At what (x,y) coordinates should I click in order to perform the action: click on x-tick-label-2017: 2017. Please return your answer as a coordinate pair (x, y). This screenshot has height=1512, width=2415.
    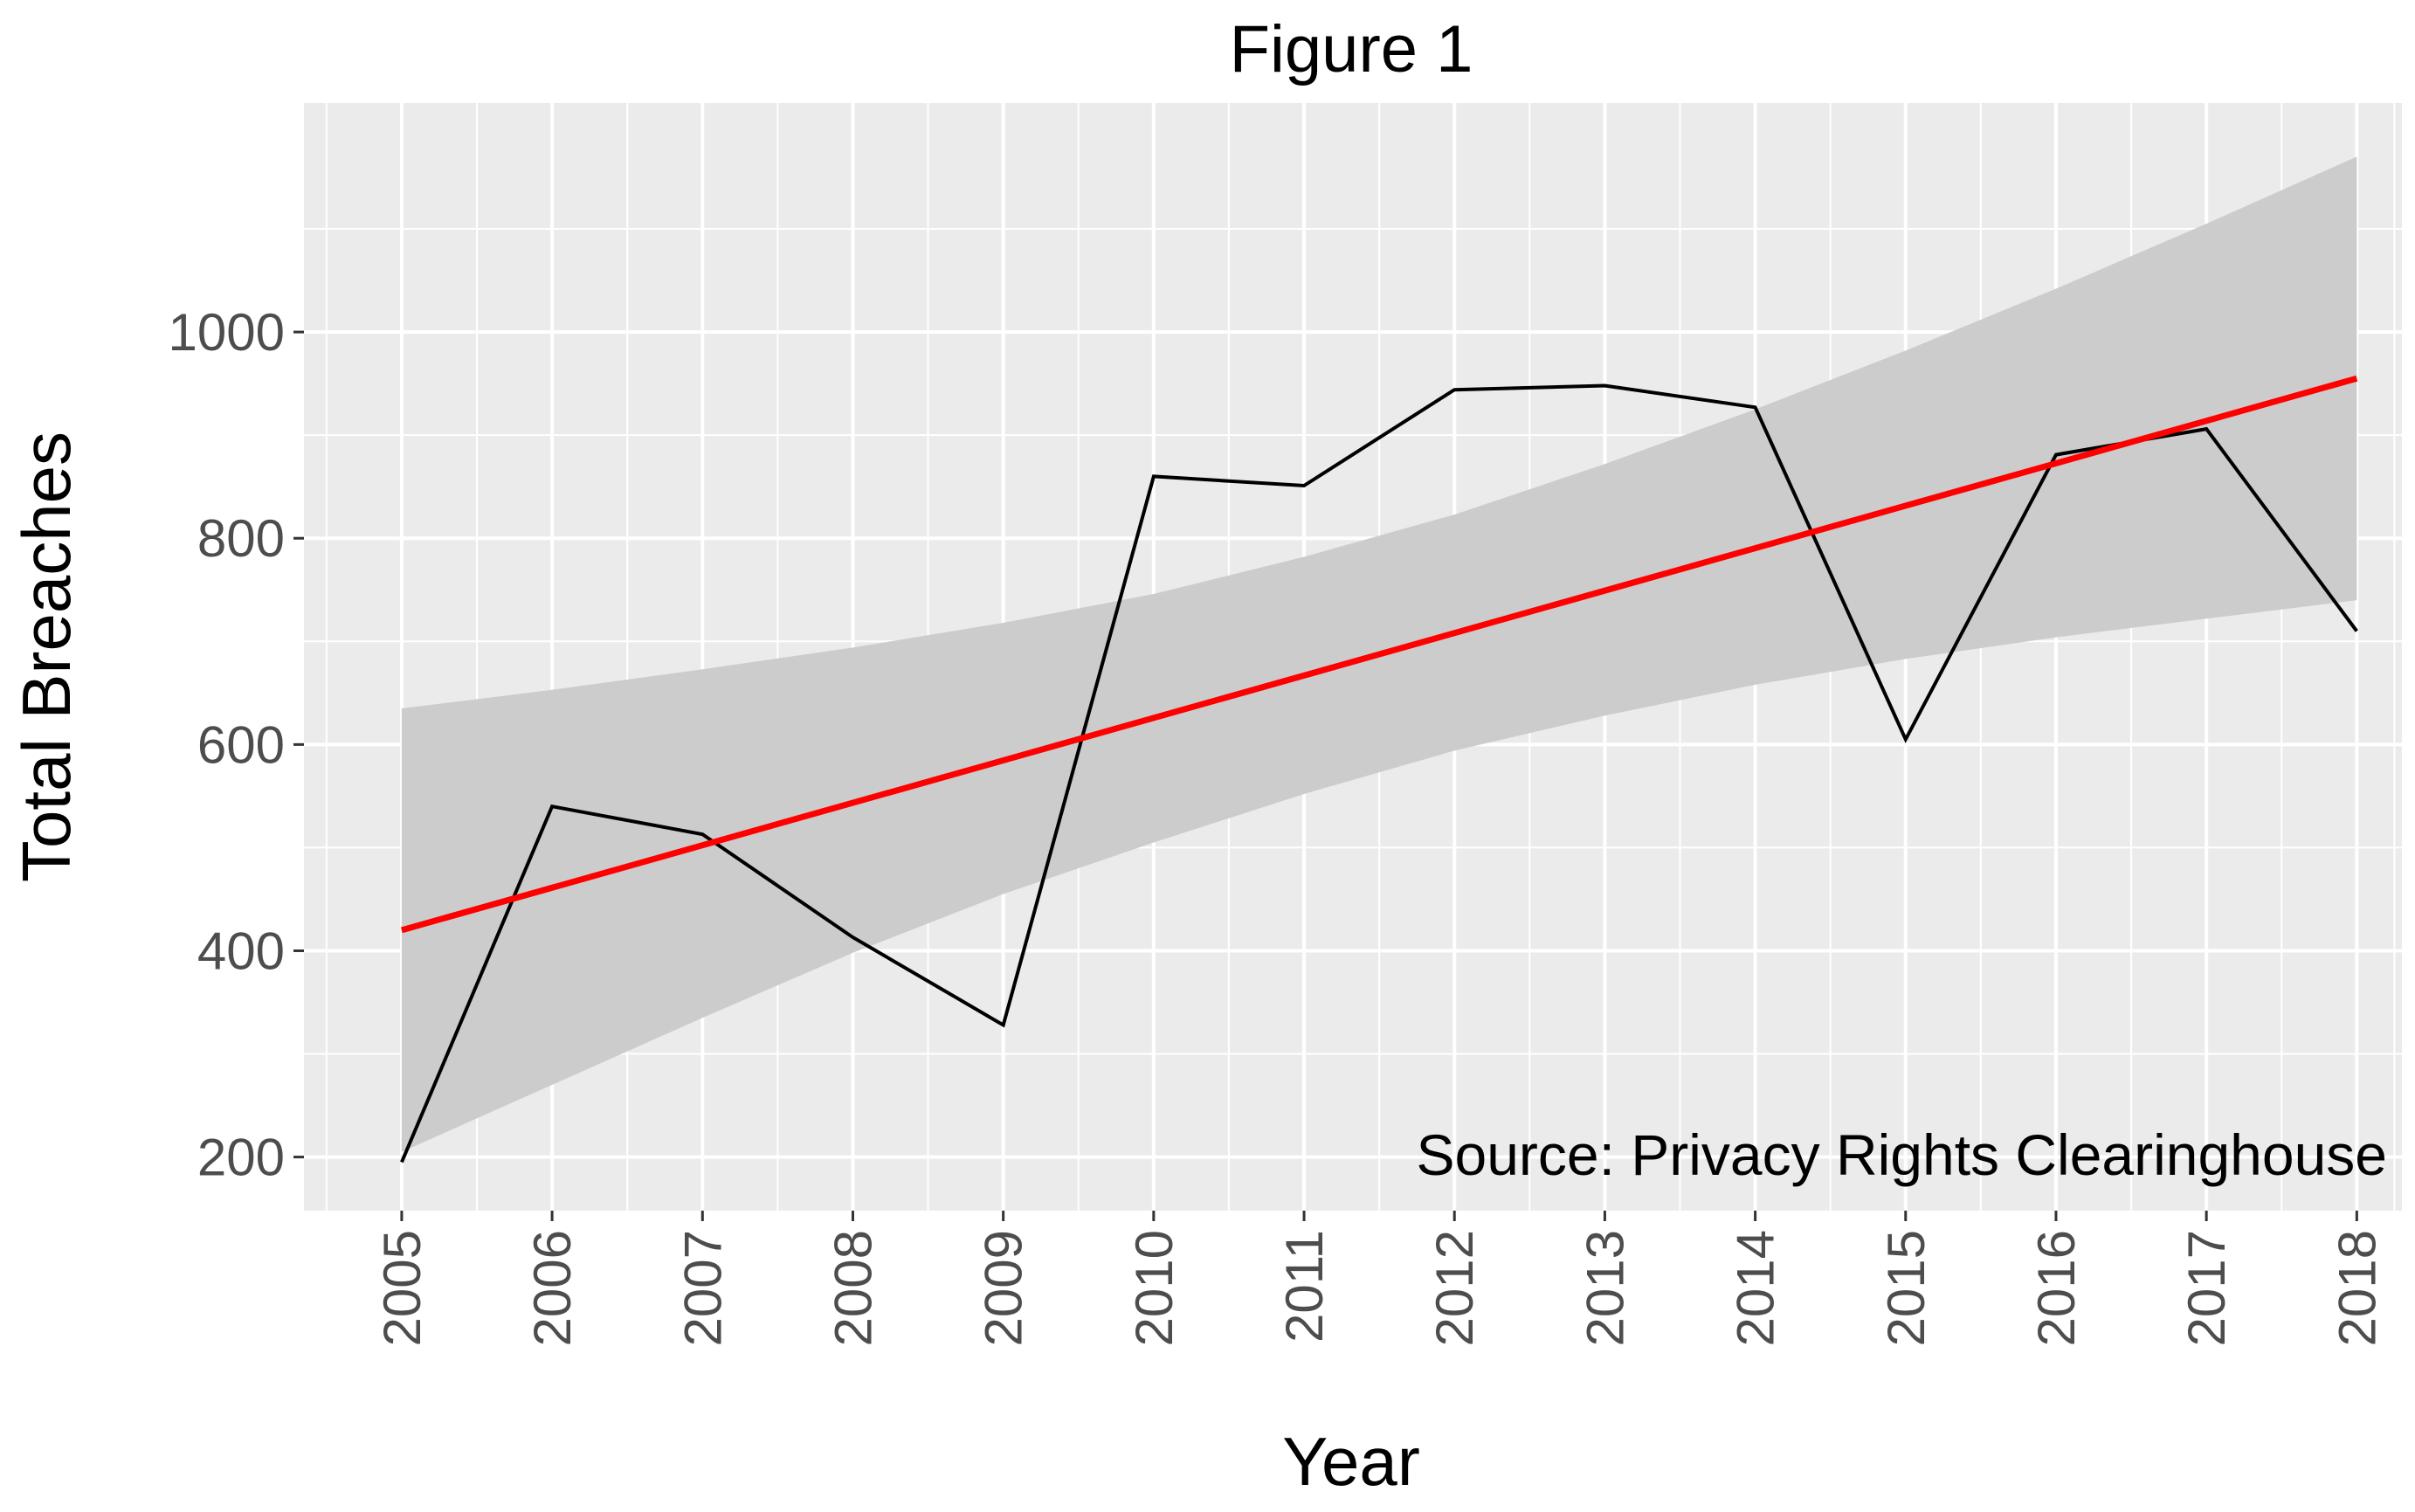
    Looking at the image, I should click on (2206, 1288).